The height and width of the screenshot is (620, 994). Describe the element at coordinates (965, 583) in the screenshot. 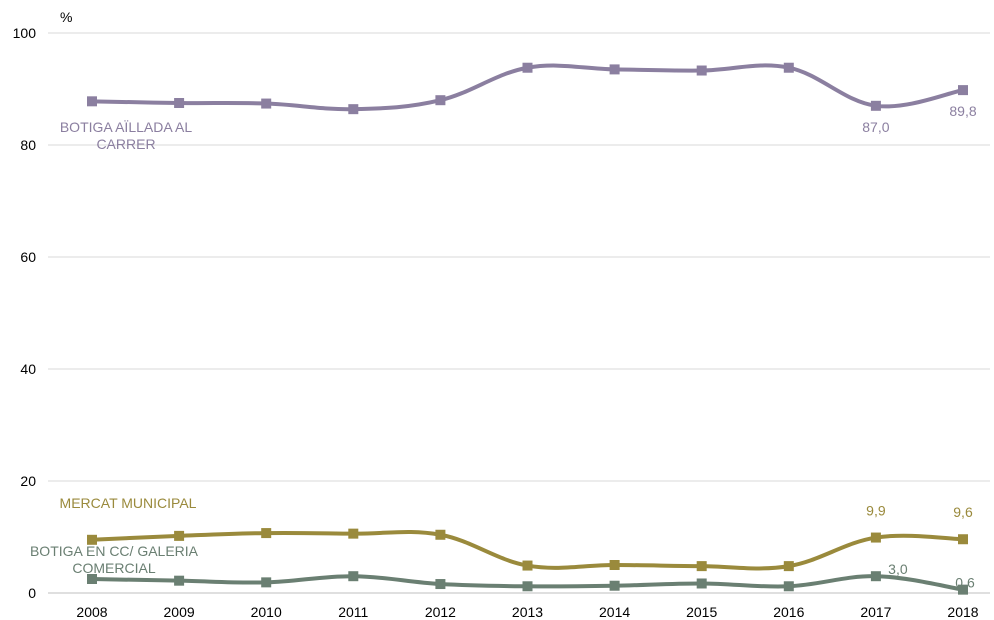

I see `data-label: 0,6` at that location.